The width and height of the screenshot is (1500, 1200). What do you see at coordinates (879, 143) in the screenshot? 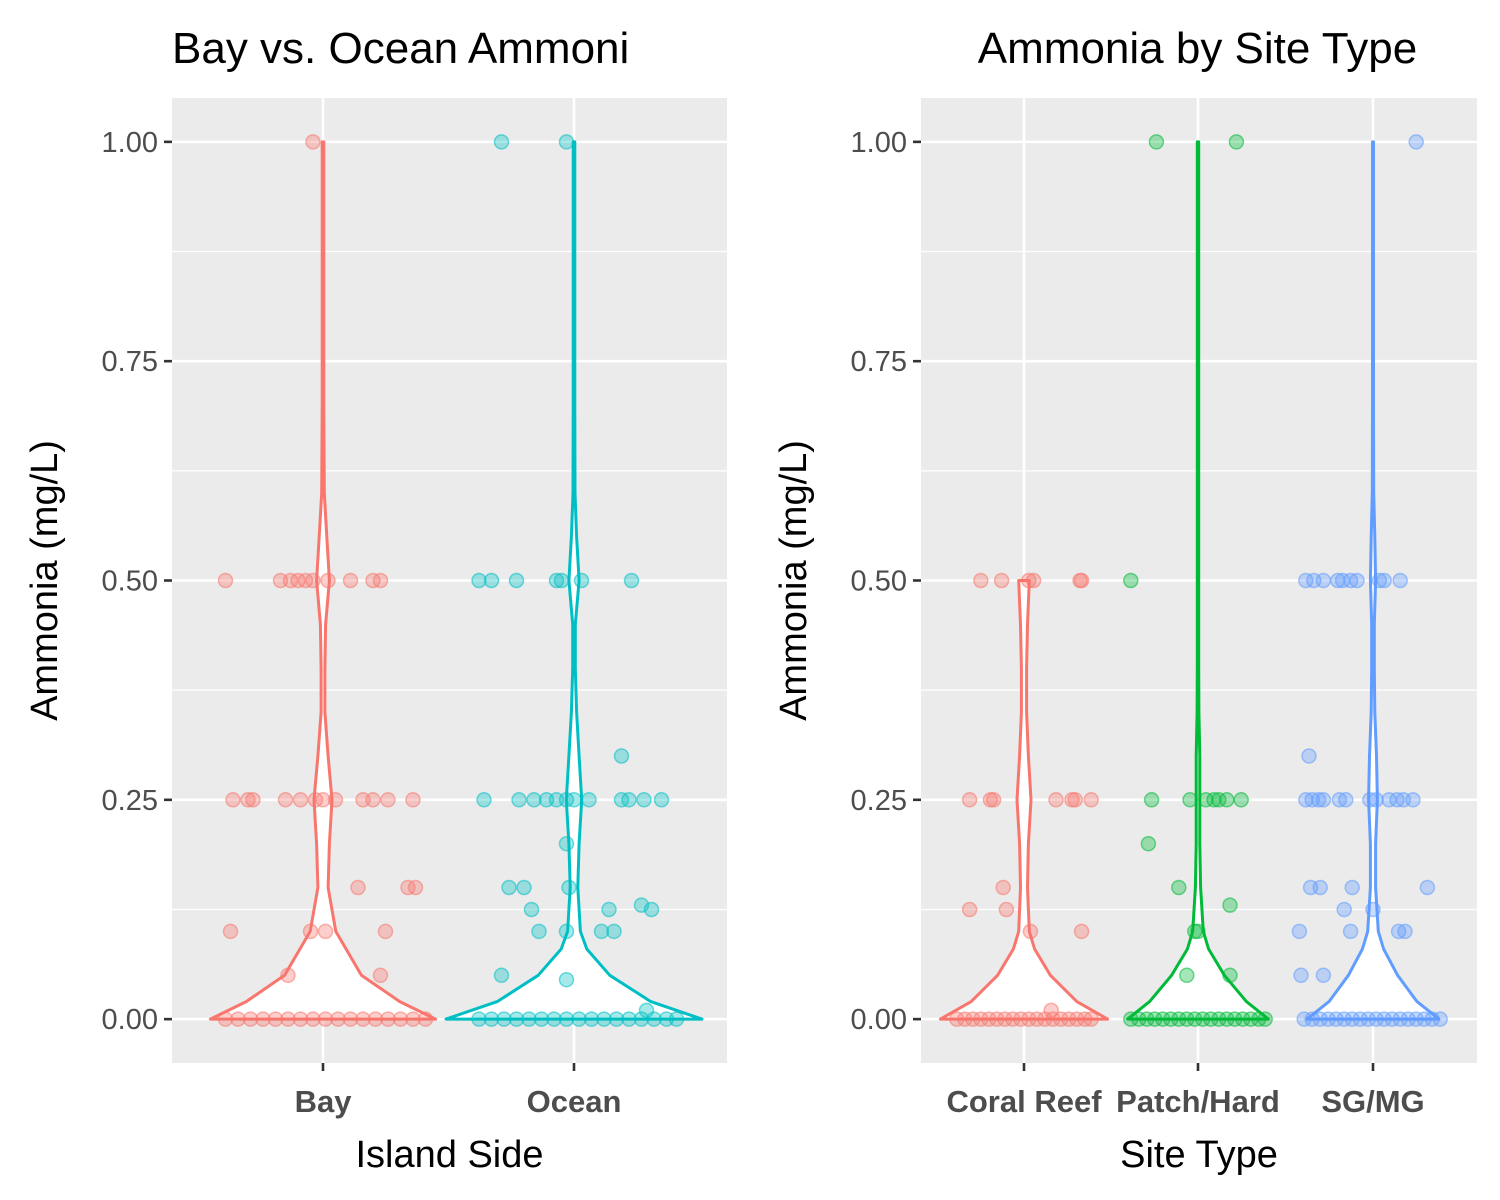
I see `y-tick-label: 1.00` at bounding box center [879, 143].